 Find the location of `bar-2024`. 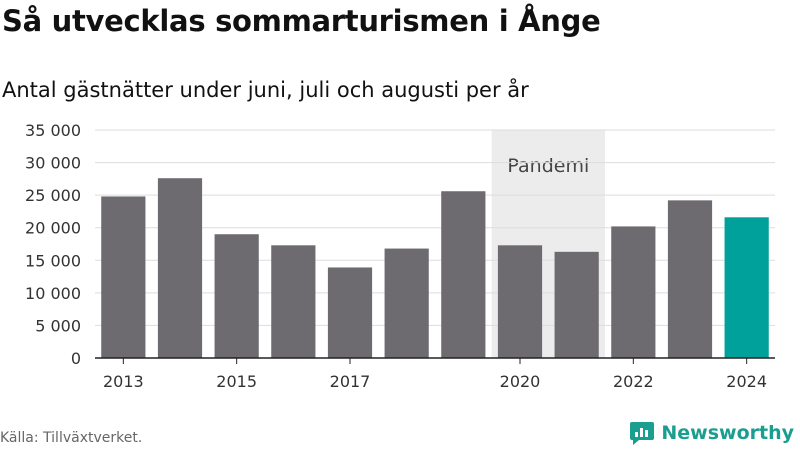

bar-2024 is located at coordinates (746, 287).